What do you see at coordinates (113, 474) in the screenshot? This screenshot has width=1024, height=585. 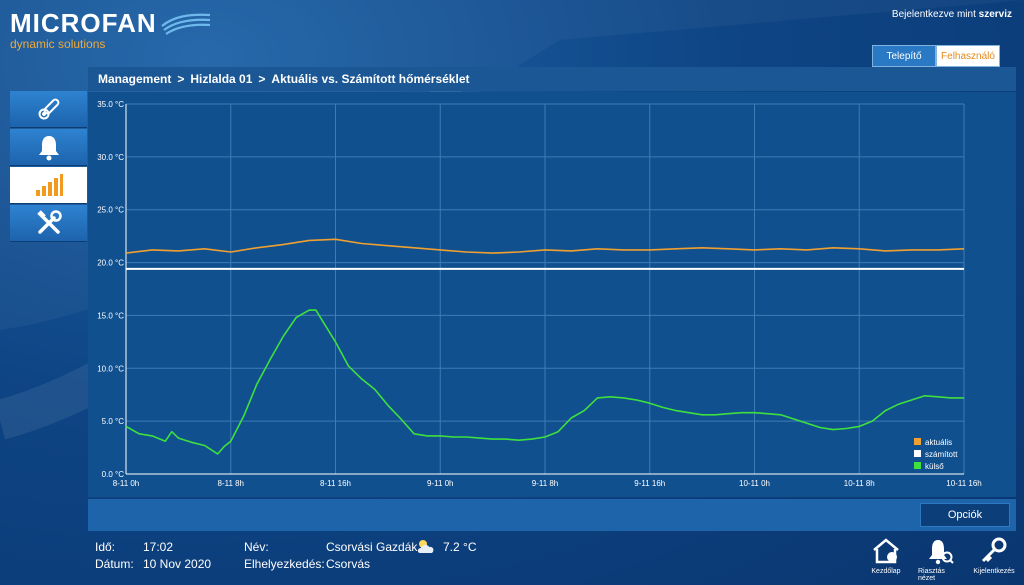 I see `y-tick-label: 0.0 °C` at bounding box center [113, 474].